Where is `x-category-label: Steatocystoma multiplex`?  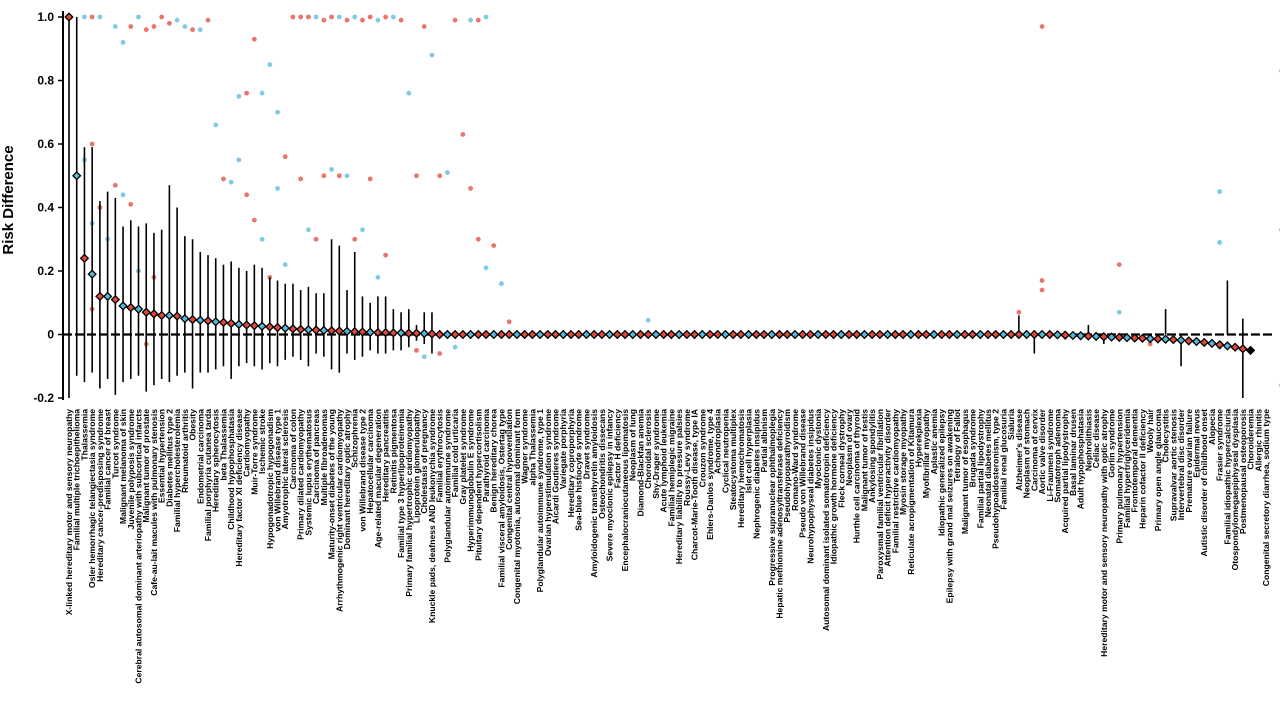 x-category-label: Steatocystoma multiplex is located at coordinates (733, 459).